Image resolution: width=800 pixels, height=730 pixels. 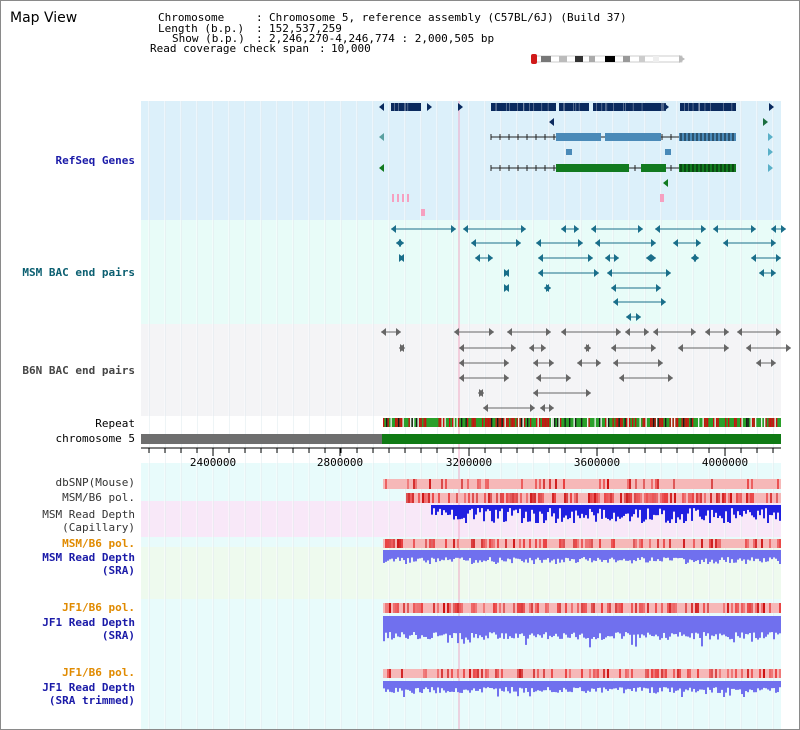 What do you see at coordinates (95, 160) in the screenshot?
I see `refseq-genes-label: RefSeq Genes` at bounding box center [95, 160].